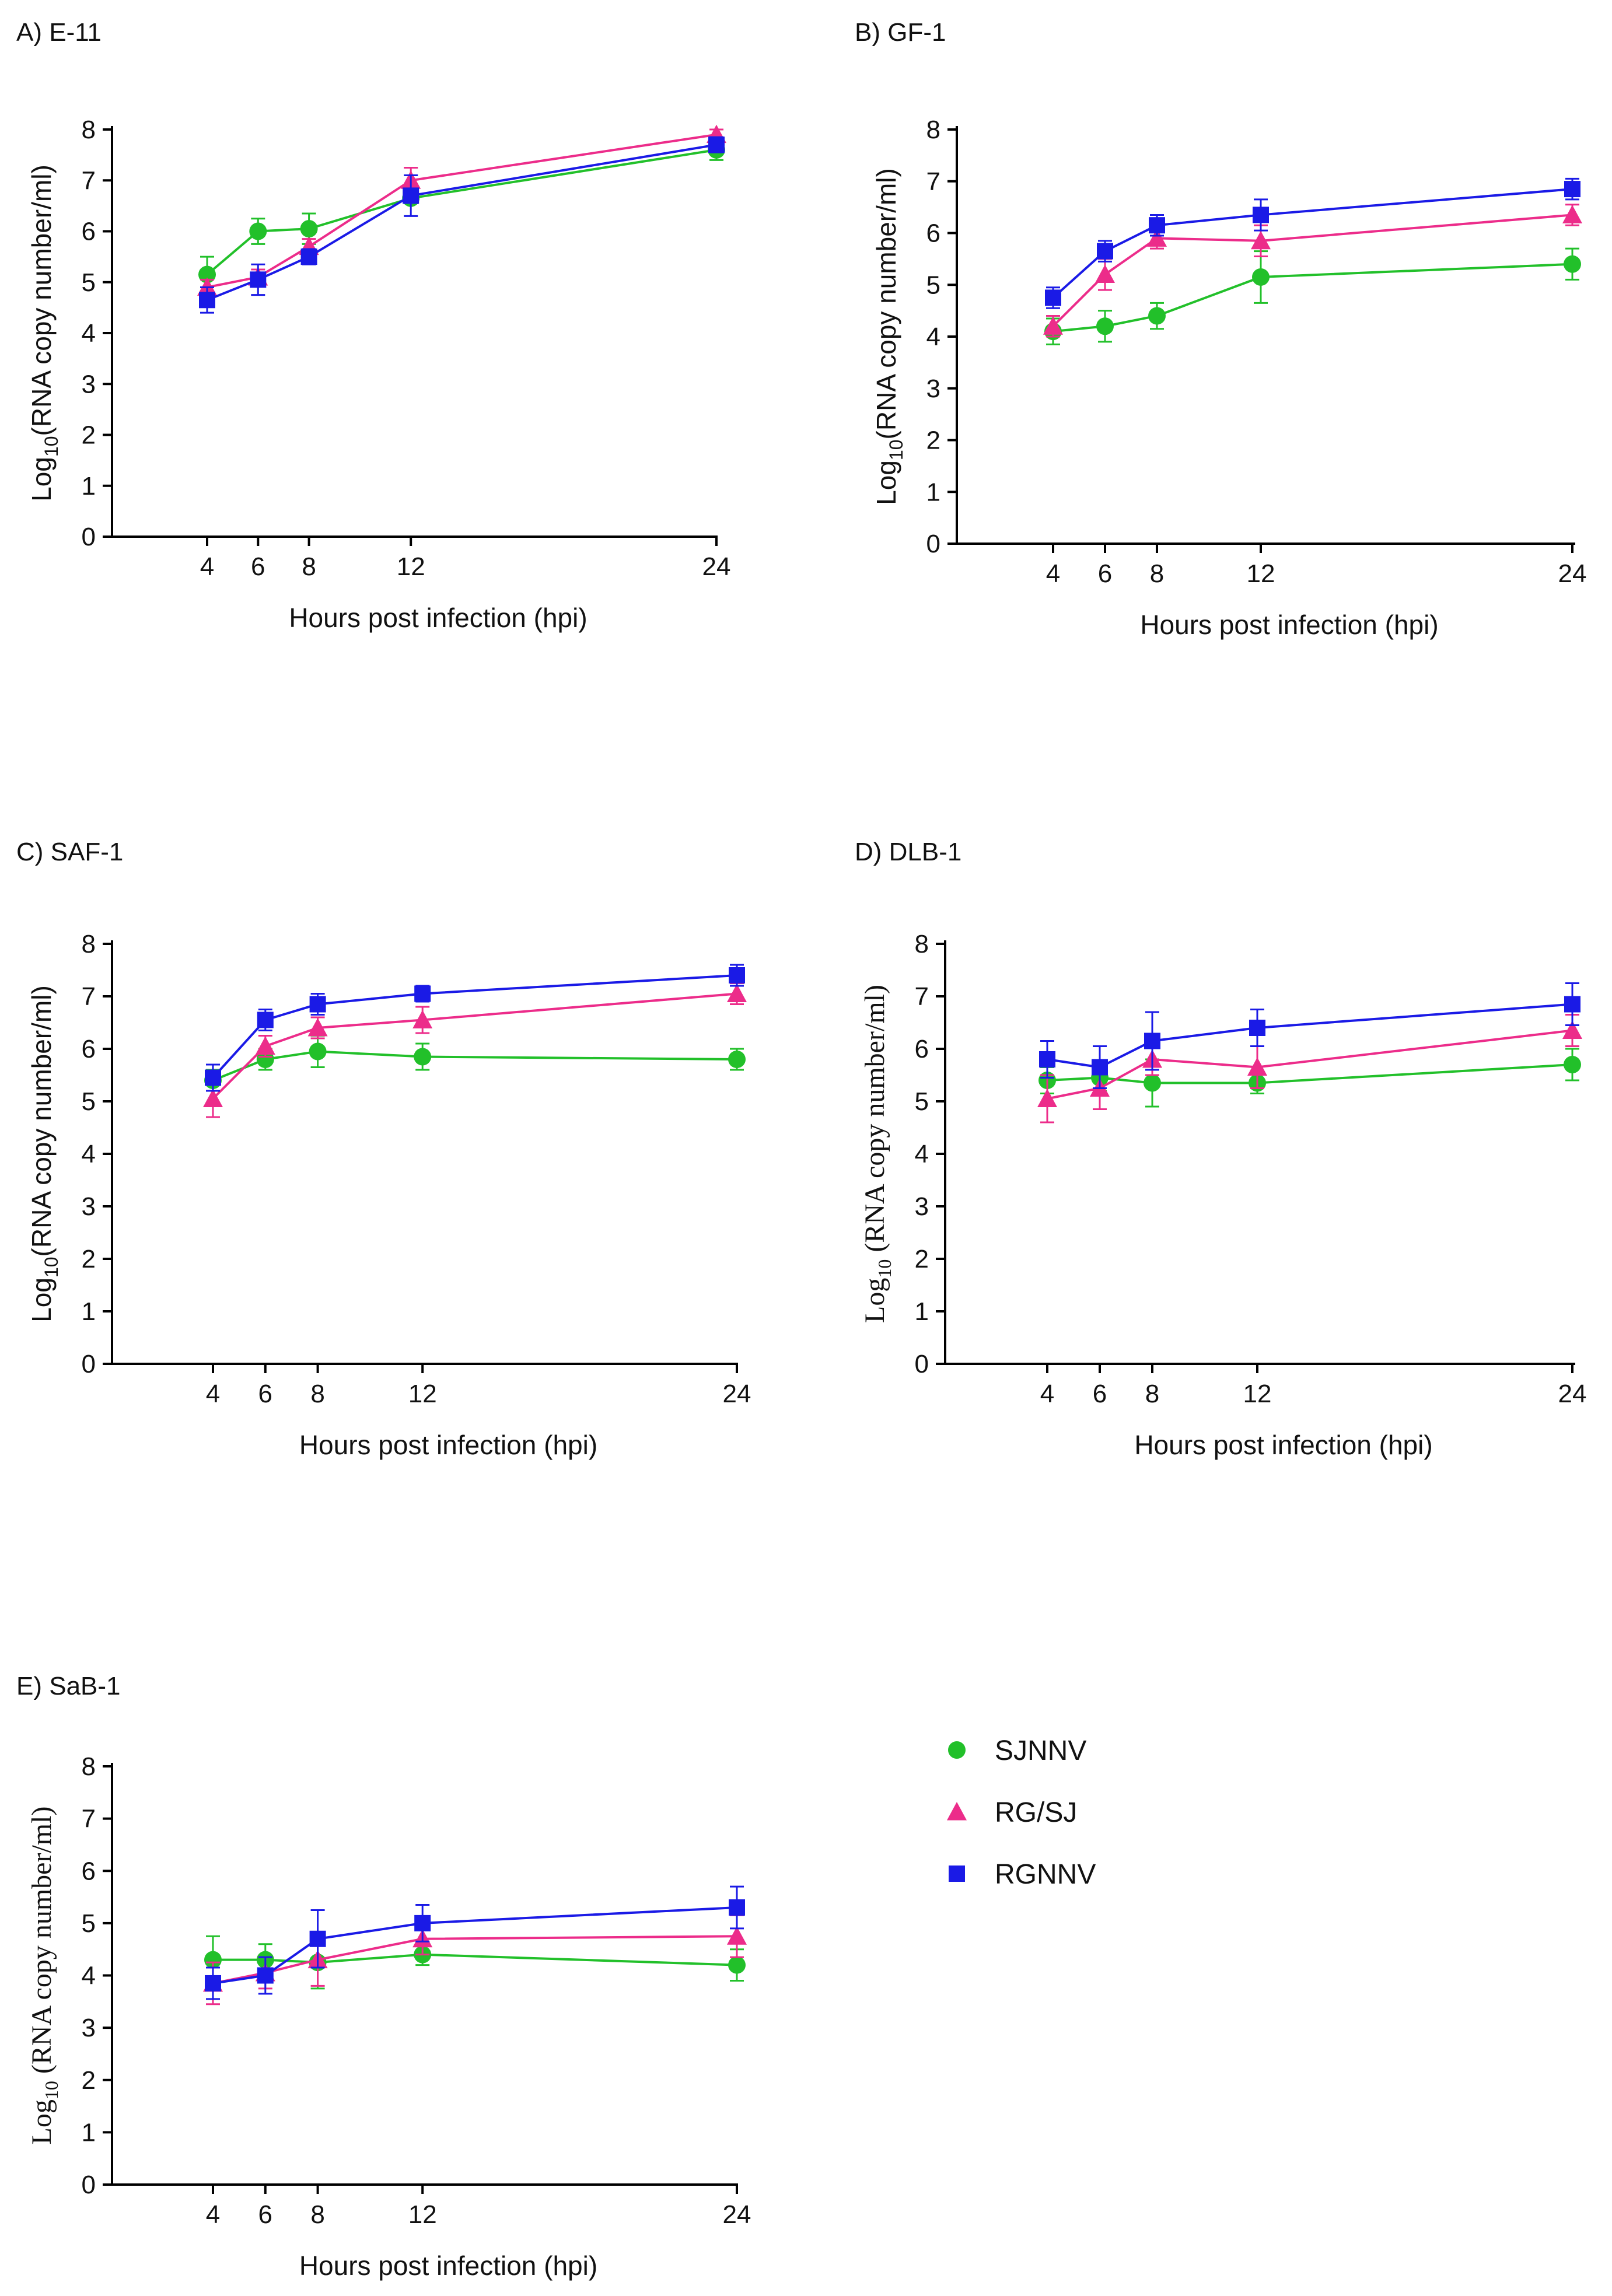 The height and width of the screenshot is (2296, 1612). What do you see at coordinates (70, 852) in the screenshot?
I see `panel-title: C) SAF-1` at bounding box center [70, 852].